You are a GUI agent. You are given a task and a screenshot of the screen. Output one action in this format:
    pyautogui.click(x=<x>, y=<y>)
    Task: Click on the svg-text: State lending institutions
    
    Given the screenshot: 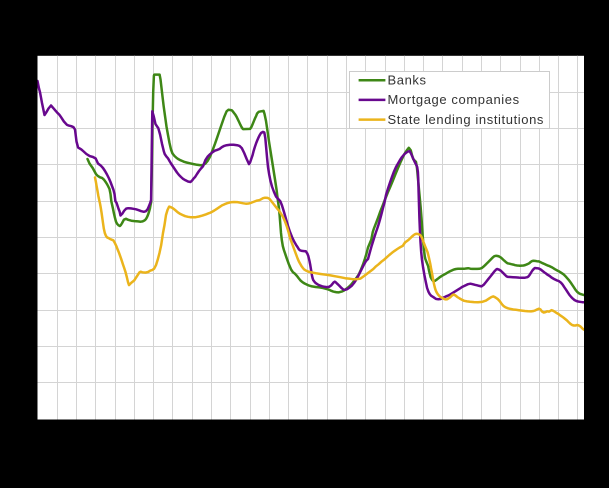 What is the action you would take?
    pyautogui.click(x=466, y=119)
    